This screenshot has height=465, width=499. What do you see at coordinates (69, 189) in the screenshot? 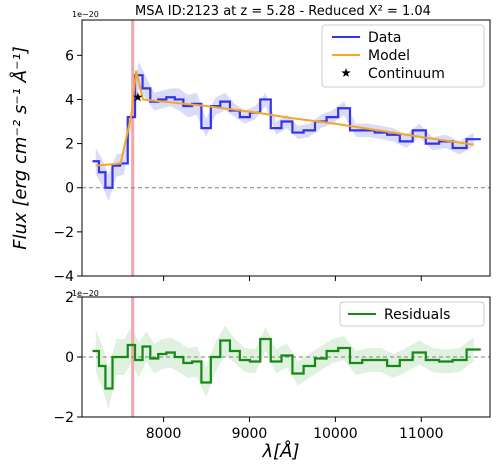
I see `top-ytick-label-2: 0` at bounding box center [69, 189].